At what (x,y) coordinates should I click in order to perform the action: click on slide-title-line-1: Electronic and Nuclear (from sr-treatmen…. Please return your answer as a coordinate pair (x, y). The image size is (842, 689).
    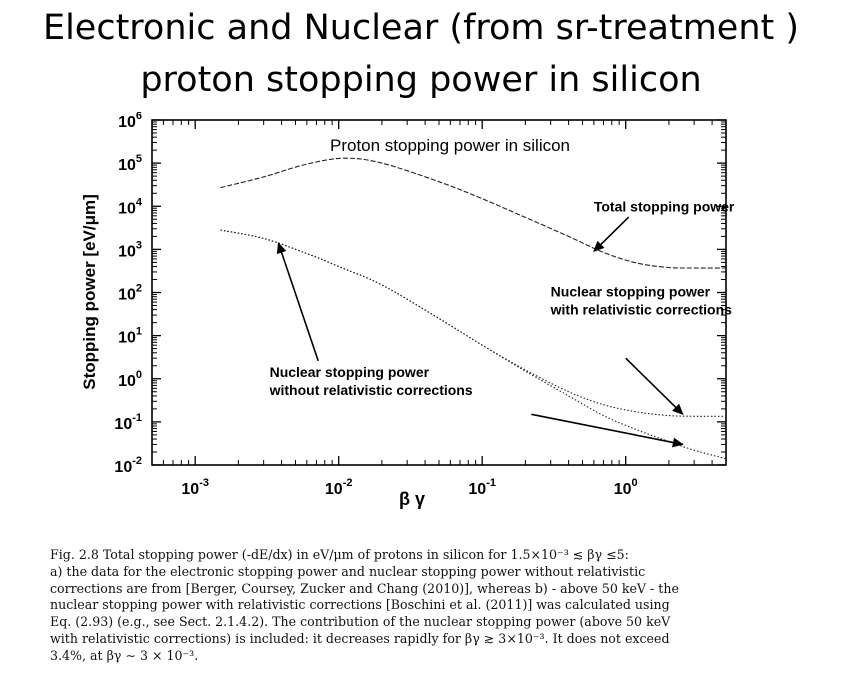
    Looking at the image, I should click on (421, 28).